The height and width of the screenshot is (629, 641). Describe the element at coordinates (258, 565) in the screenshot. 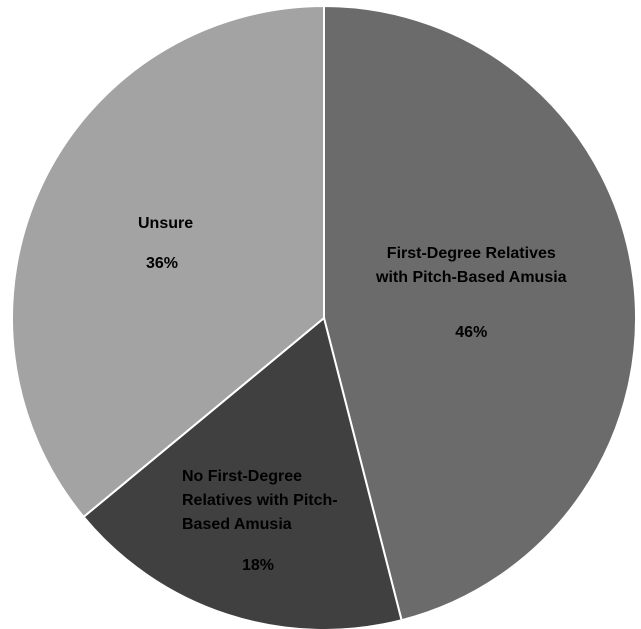

I see `slice-value-label: 18%` at that location.